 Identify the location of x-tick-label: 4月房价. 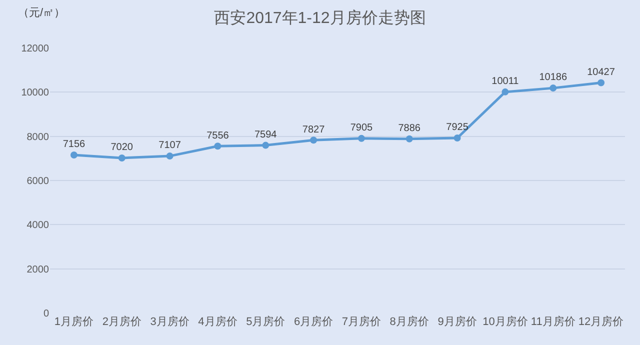
(218, 321).